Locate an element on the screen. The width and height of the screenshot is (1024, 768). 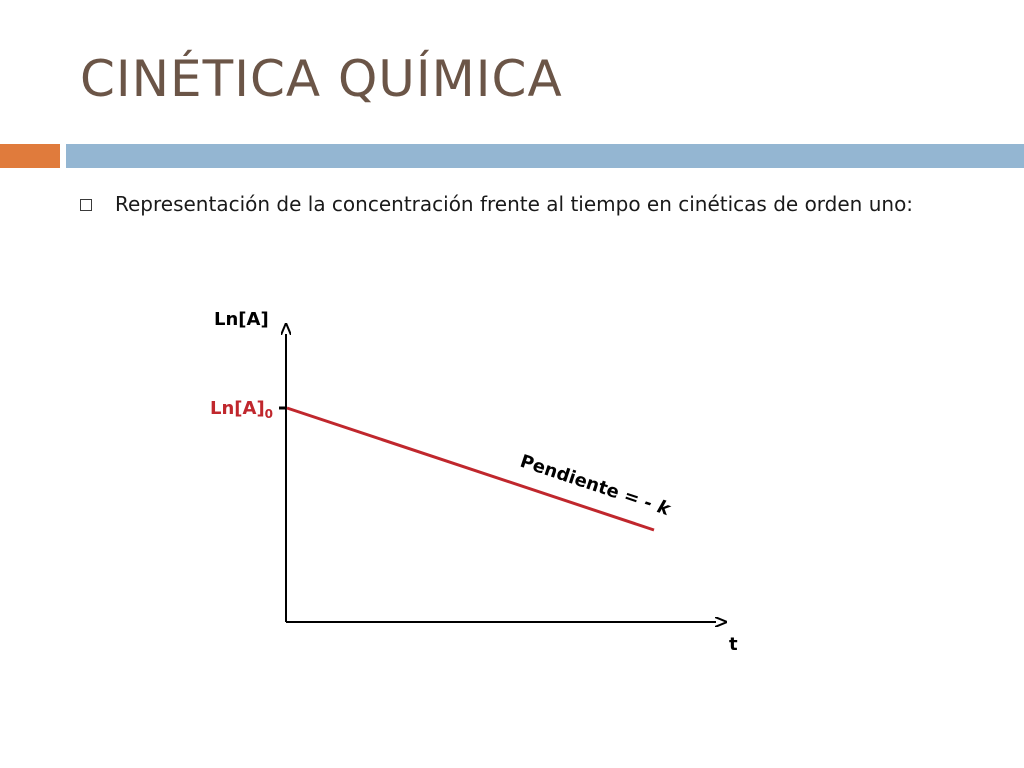
accent-bar-blue is located at coordinates (545, 156).